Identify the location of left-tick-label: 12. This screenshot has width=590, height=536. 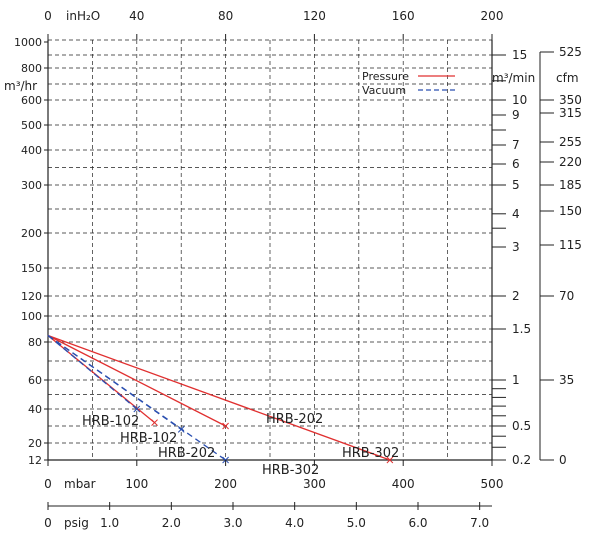
(35, 460).